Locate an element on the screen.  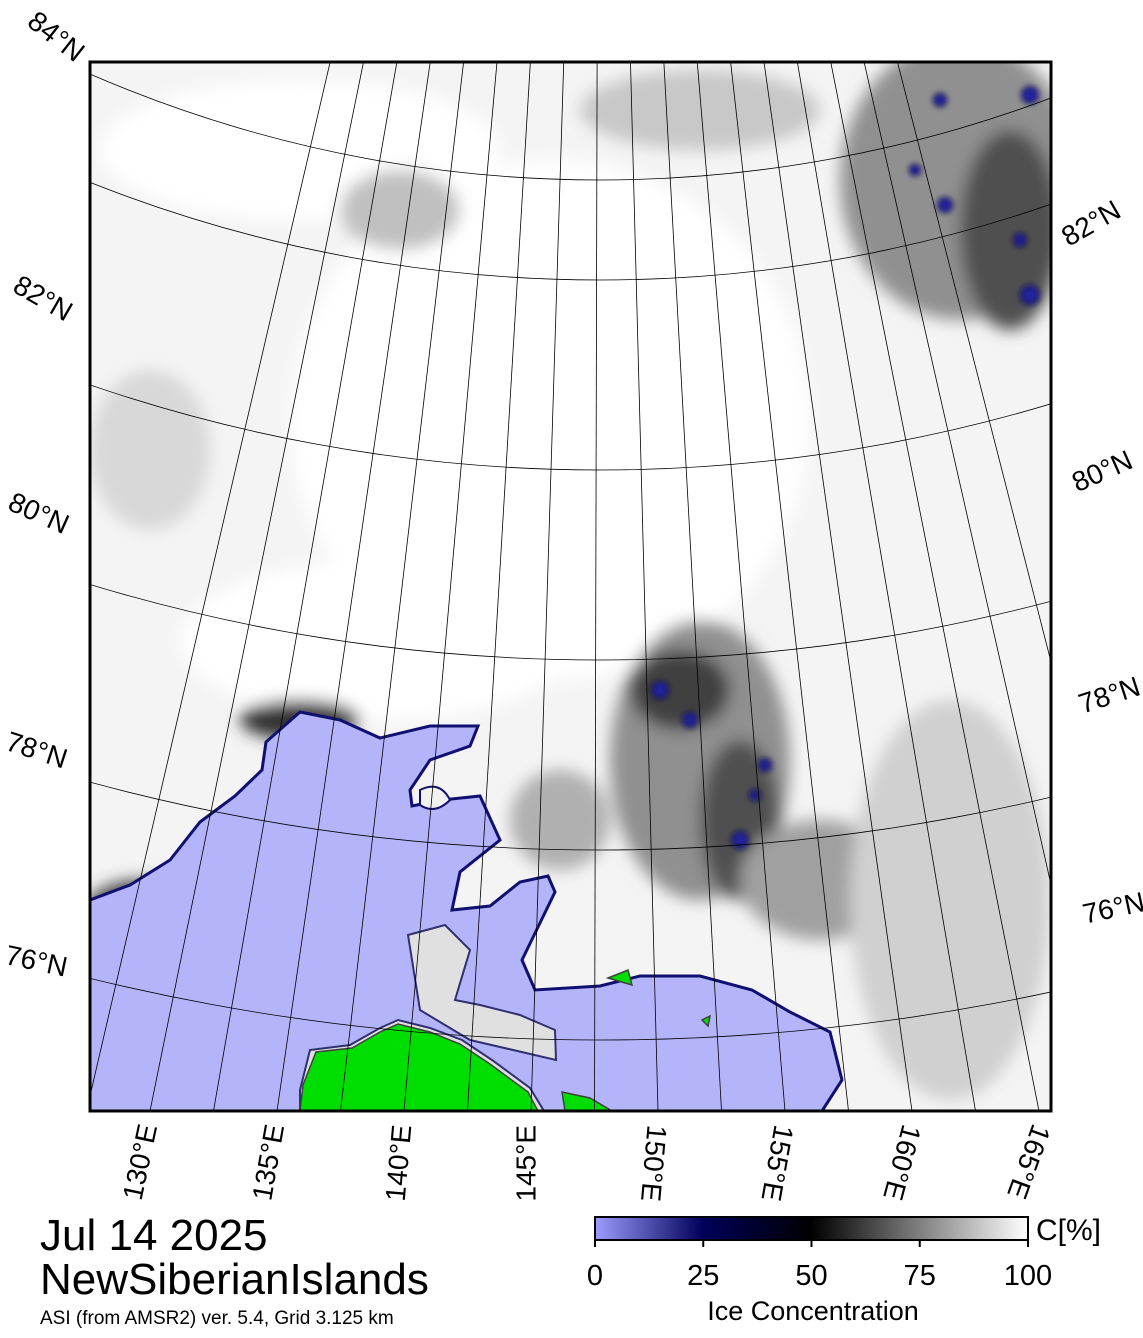
colorbar-tick-label: 75 is located at coordinates (920, 1276).